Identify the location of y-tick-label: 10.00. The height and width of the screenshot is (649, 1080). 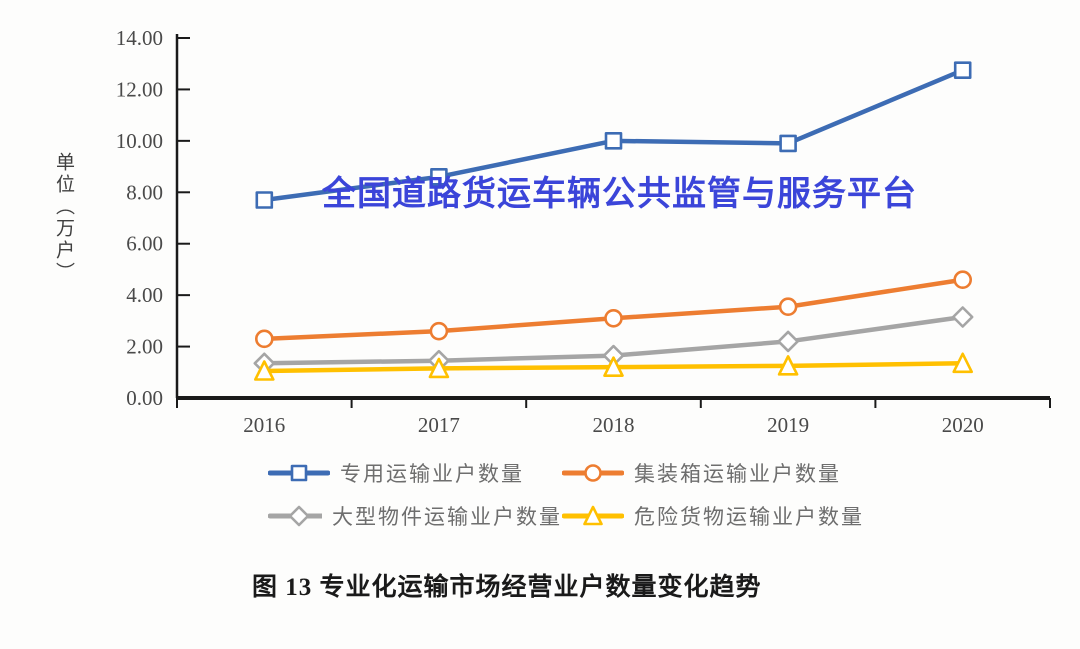
(139, 141).